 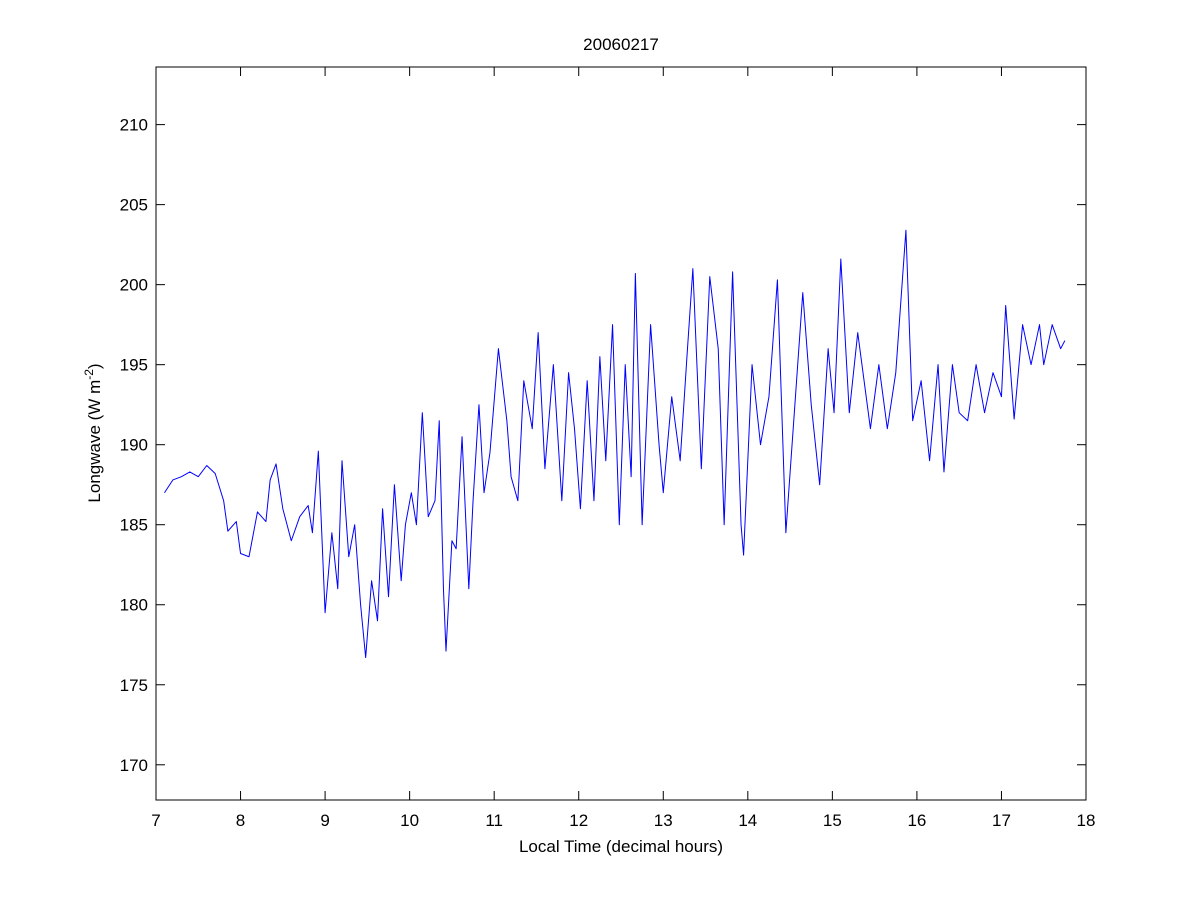 What do you see at coordinates (1086, 820) in the screenshot?
I see `x-tick-label: 18` at bounding box center [1086, 820].